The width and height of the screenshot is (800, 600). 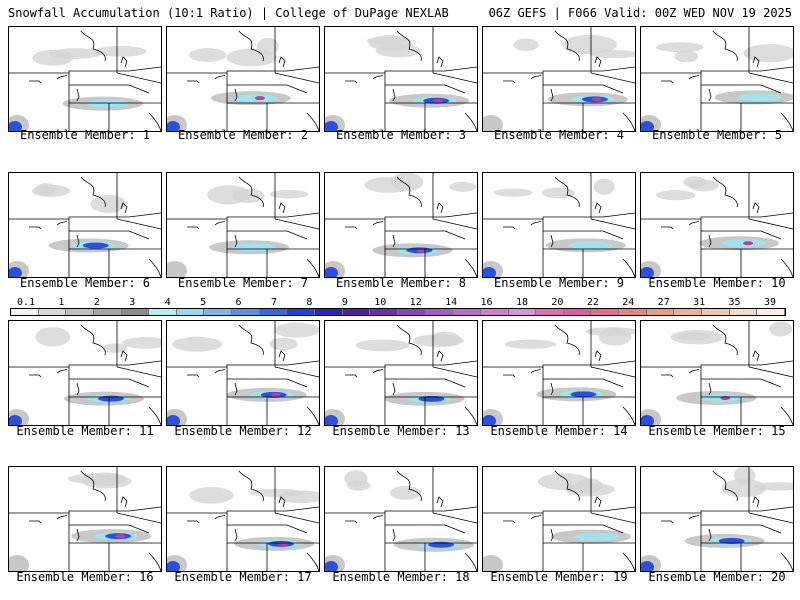 I want to click on colorbar-tick-label: 12, so click(x=415, y=302).